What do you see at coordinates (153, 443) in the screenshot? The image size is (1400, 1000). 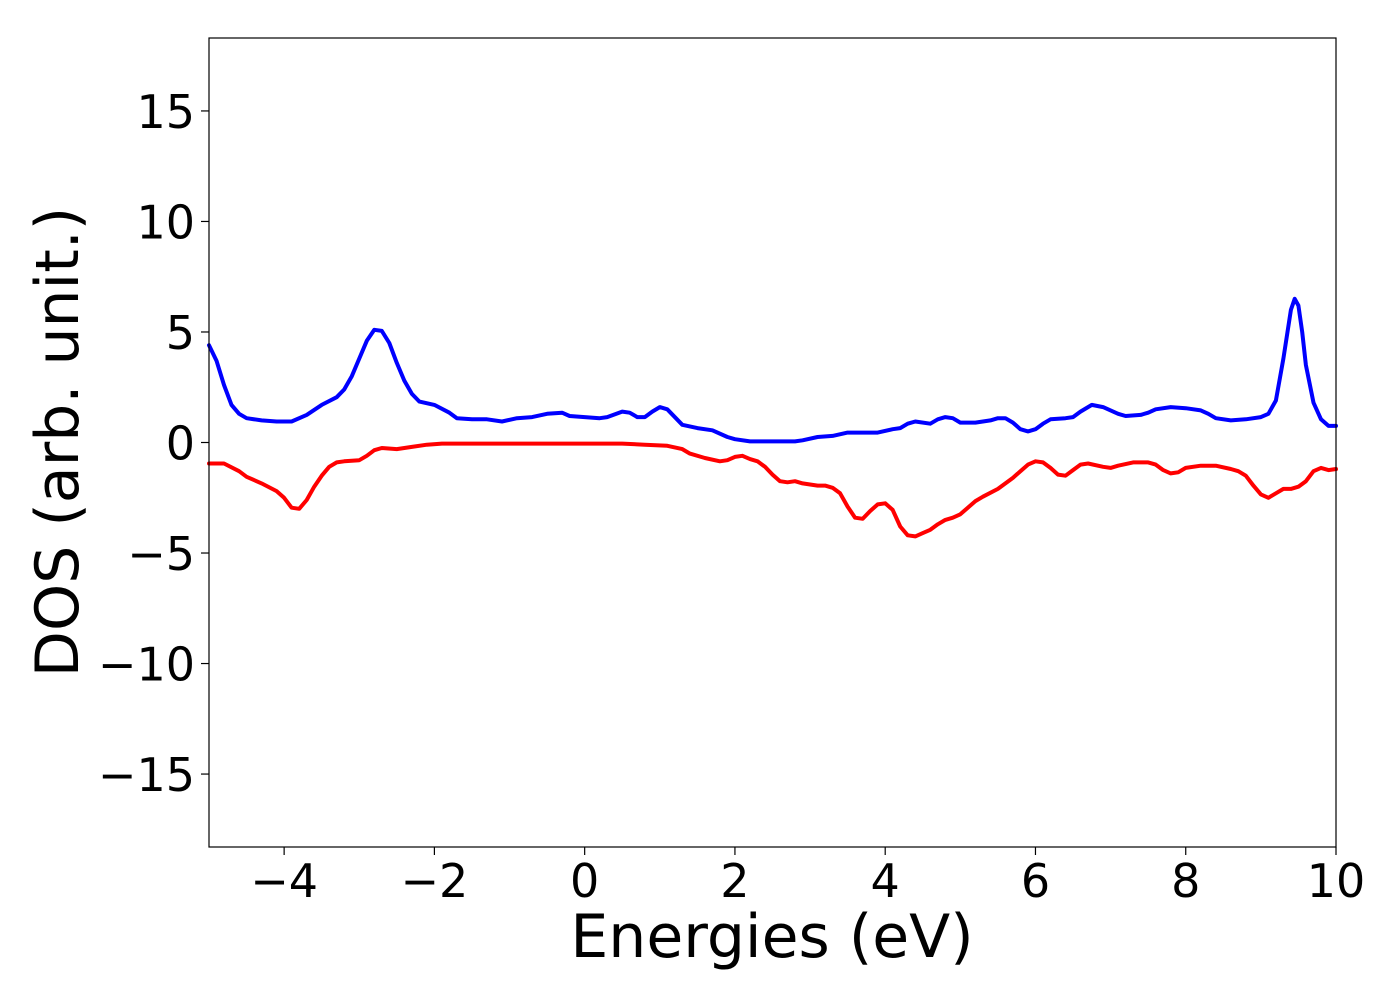 I see `y-axis-ticks: 15 10 5 0 −5 −10 −15` at bounding box center [153, 443].